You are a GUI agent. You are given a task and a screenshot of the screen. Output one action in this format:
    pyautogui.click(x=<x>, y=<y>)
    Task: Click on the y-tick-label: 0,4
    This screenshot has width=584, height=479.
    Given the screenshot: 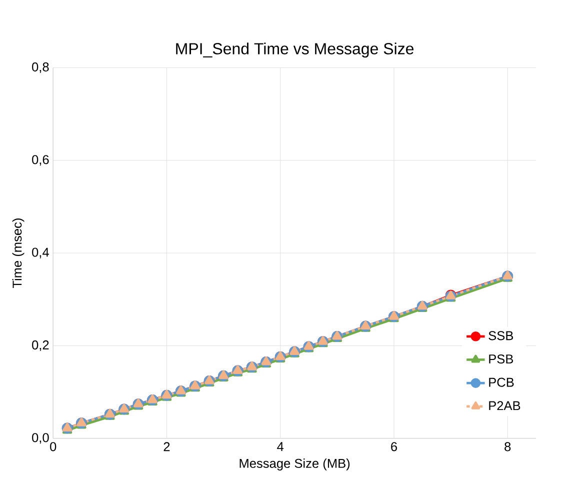 What is the action you would take?
    pyautogui.click(x=40, y=253)
    